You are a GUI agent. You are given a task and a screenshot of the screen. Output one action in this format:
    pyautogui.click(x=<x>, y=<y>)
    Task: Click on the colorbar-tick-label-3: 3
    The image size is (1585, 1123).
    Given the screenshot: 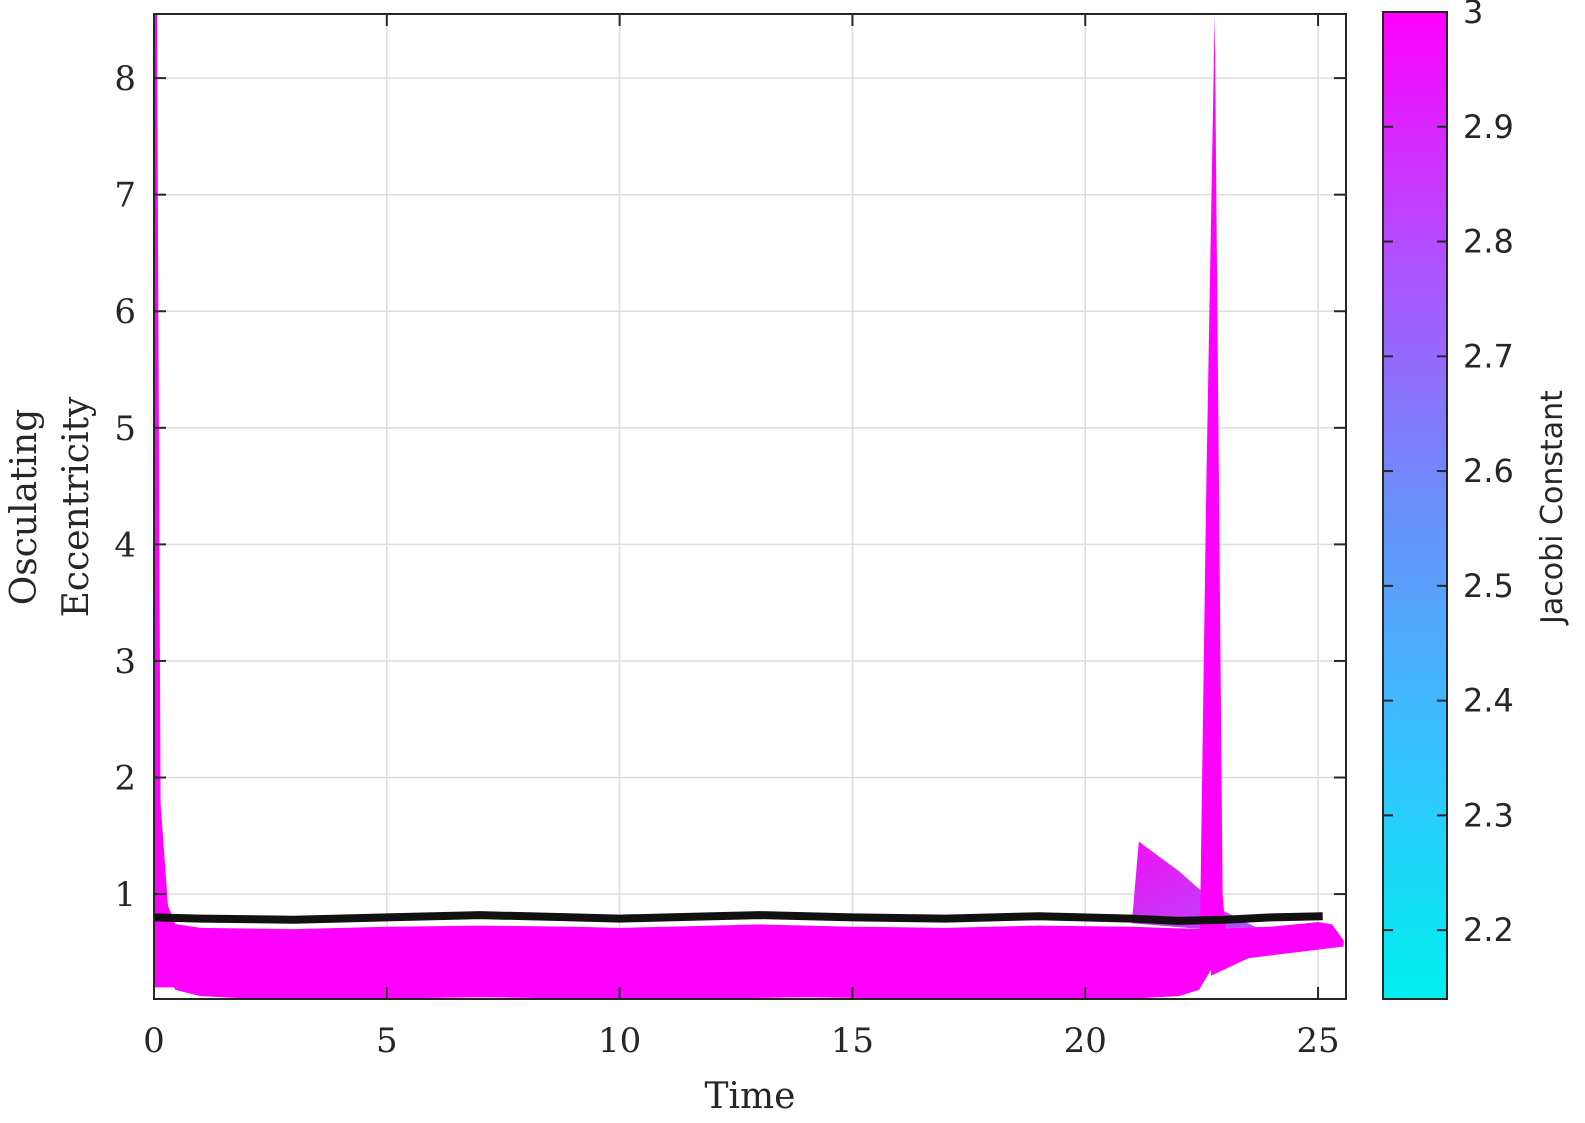 What is the action you would take?
    pyautogui.click(x=1473, y=15)
    